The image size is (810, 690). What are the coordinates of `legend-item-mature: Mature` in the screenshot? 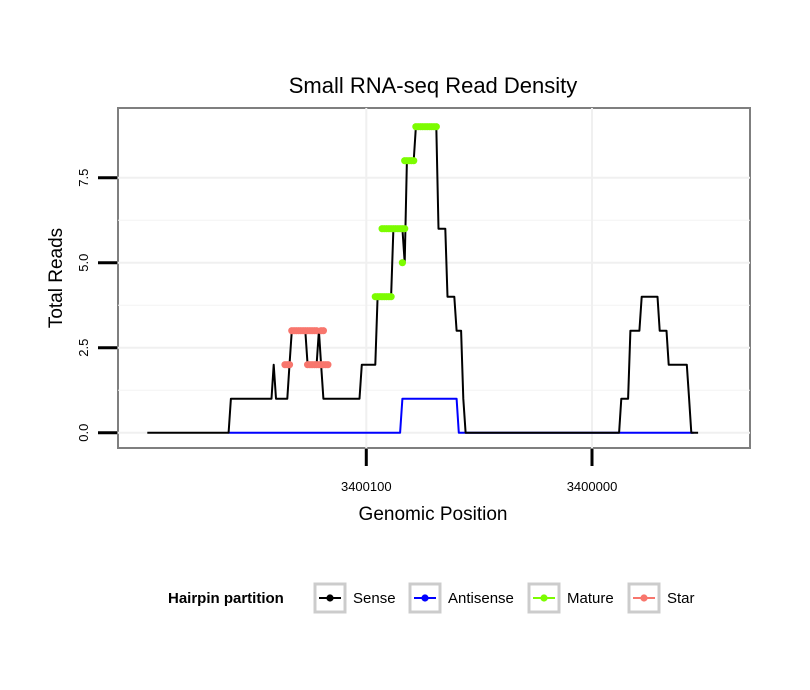 It's located at (570, 598).